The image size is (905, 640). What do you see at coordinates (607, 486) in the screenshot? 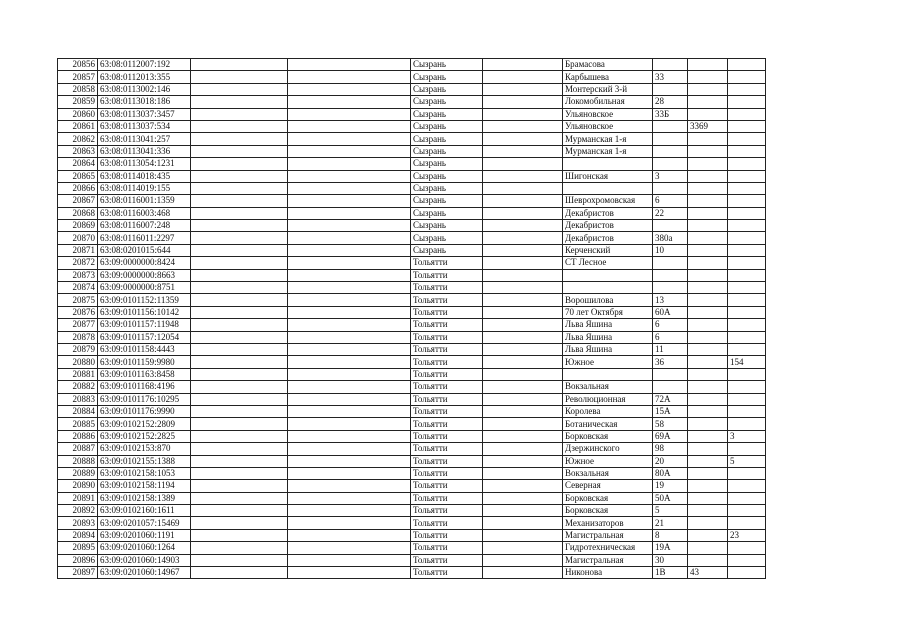
I see `street: Северная` at bounding box center [607, 486].